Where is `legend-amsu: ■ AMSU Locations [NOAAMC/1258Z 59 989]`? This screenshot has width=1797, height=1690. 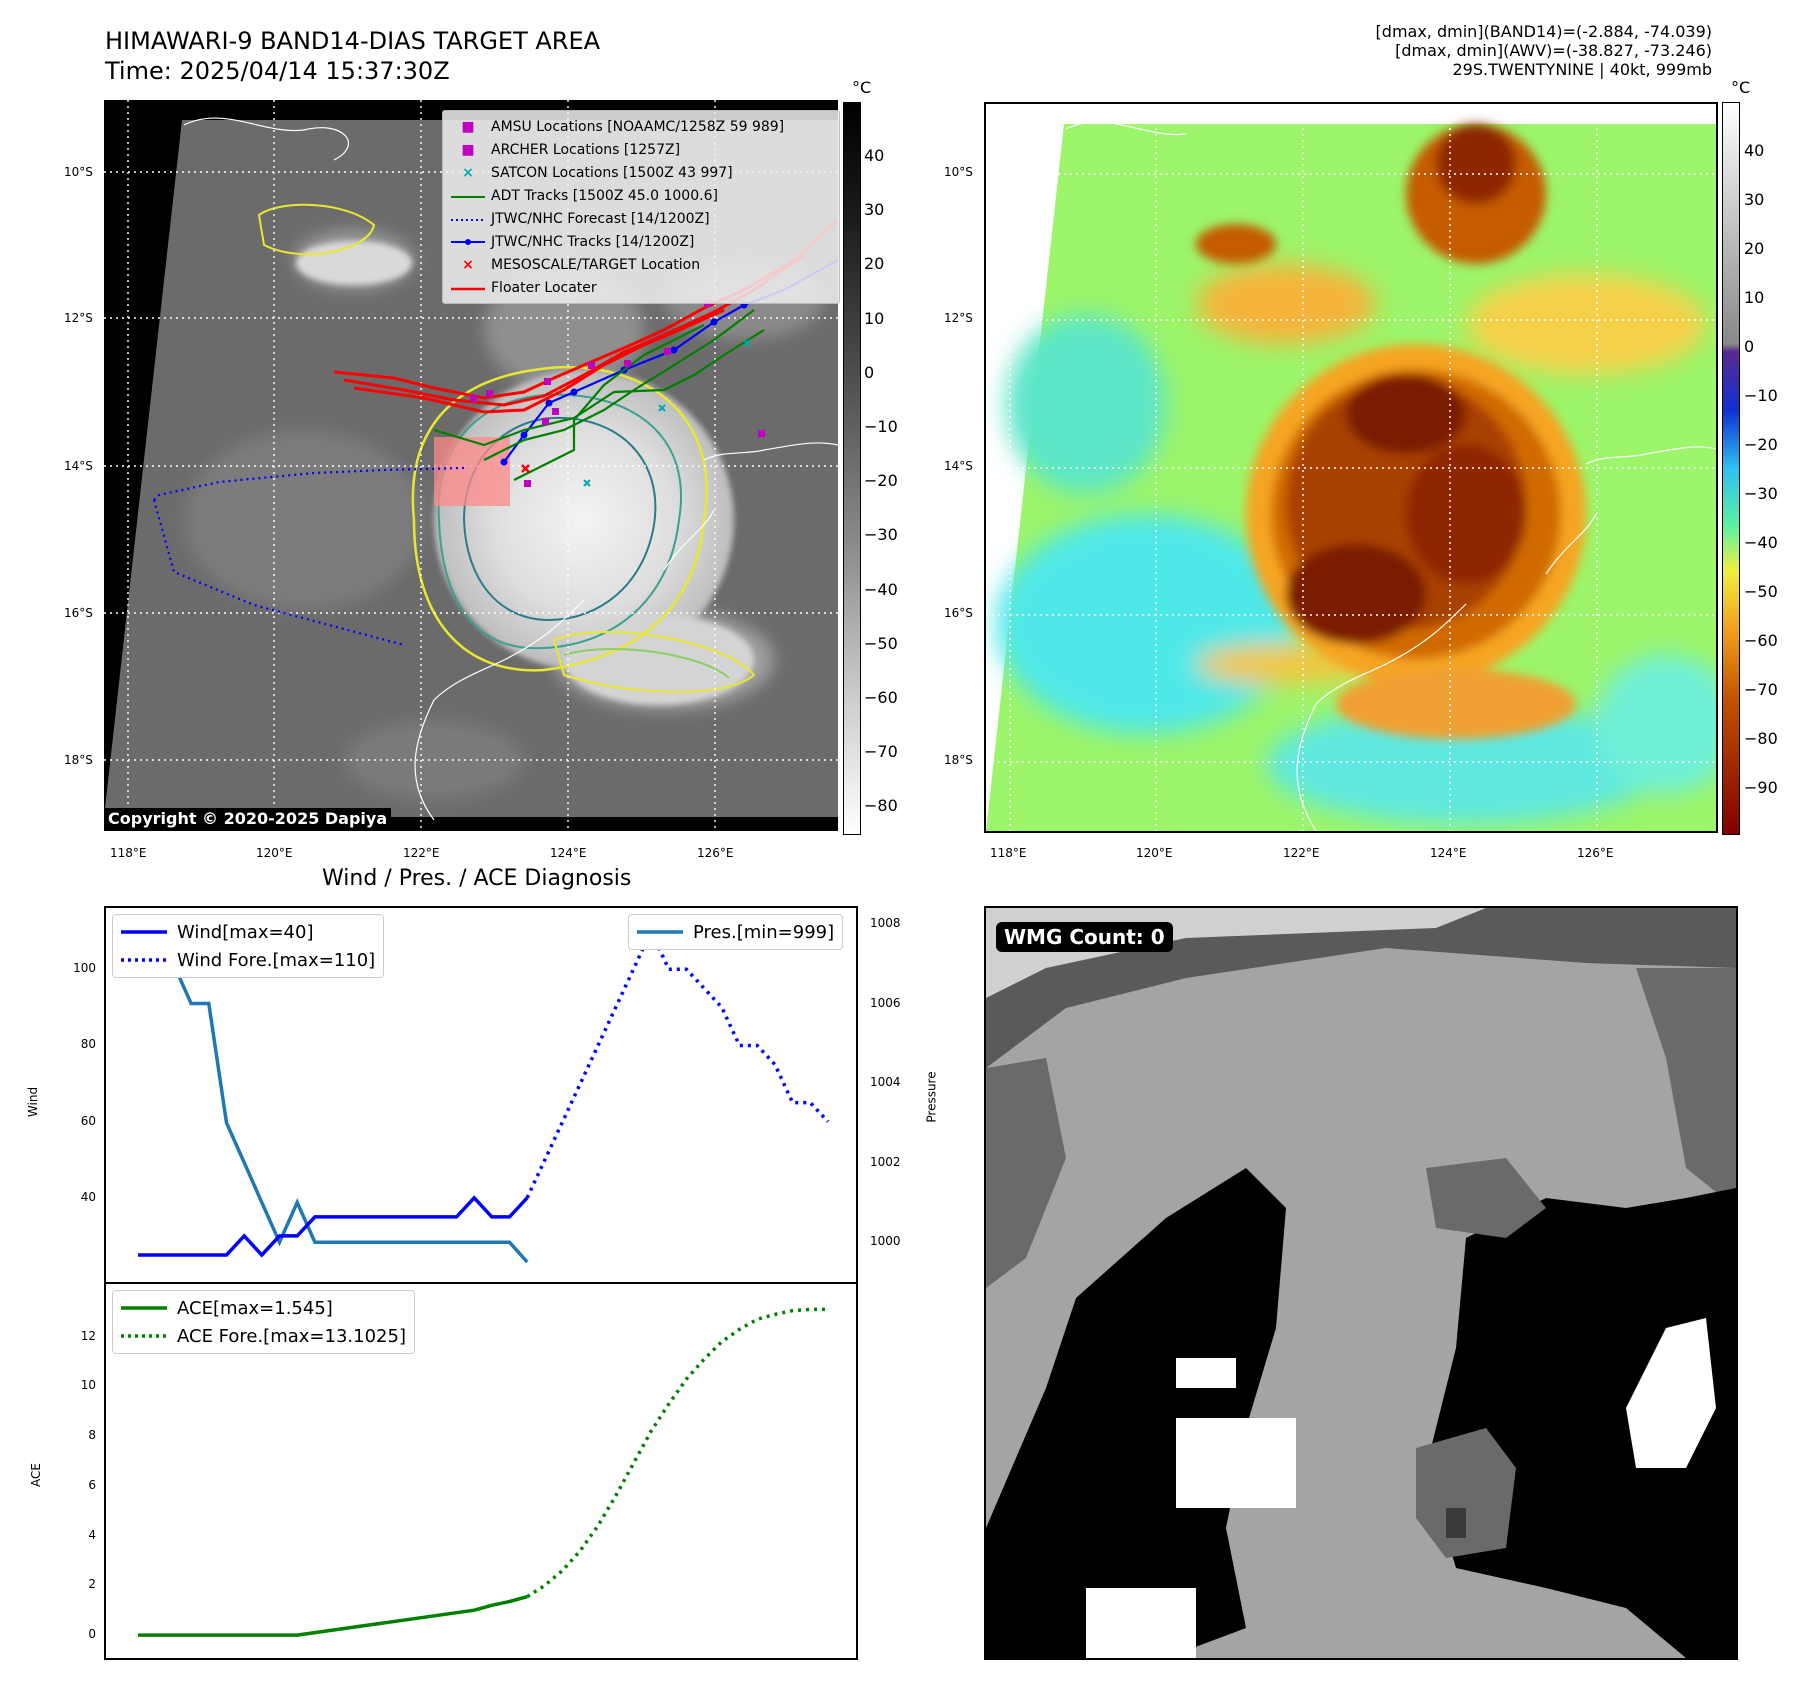
legend-amsu: ■ AMSU Locations [NOAAMC/1258Z 59 989] is located at coordinates (623, 126).